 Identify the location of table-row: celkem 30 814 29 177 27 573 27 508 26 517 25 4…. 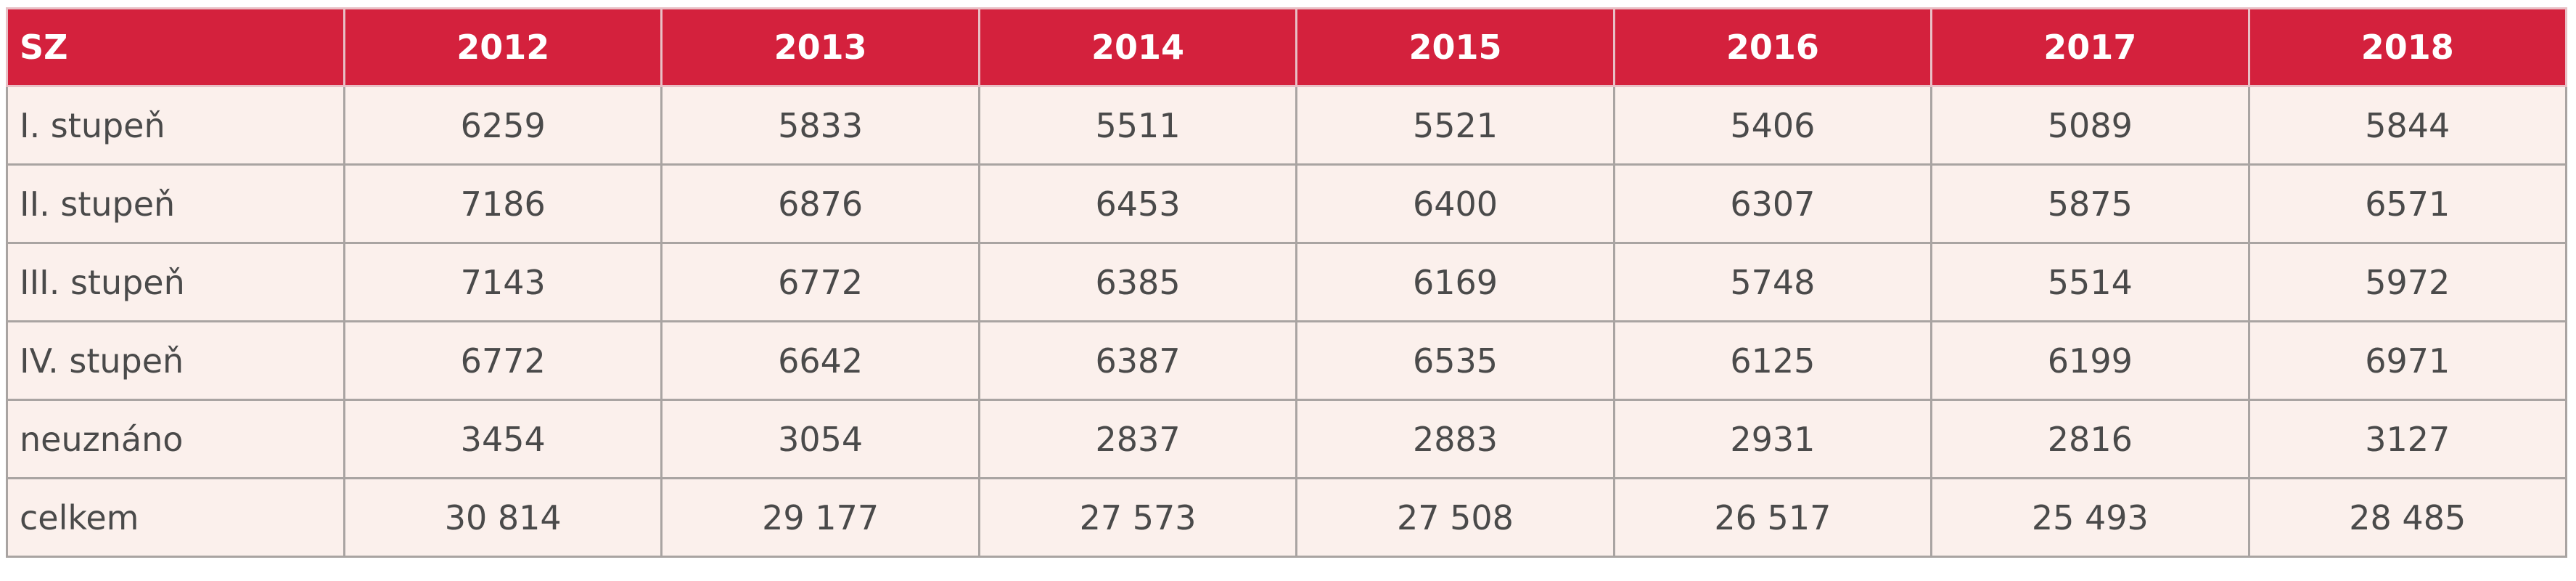
(1287, 517).